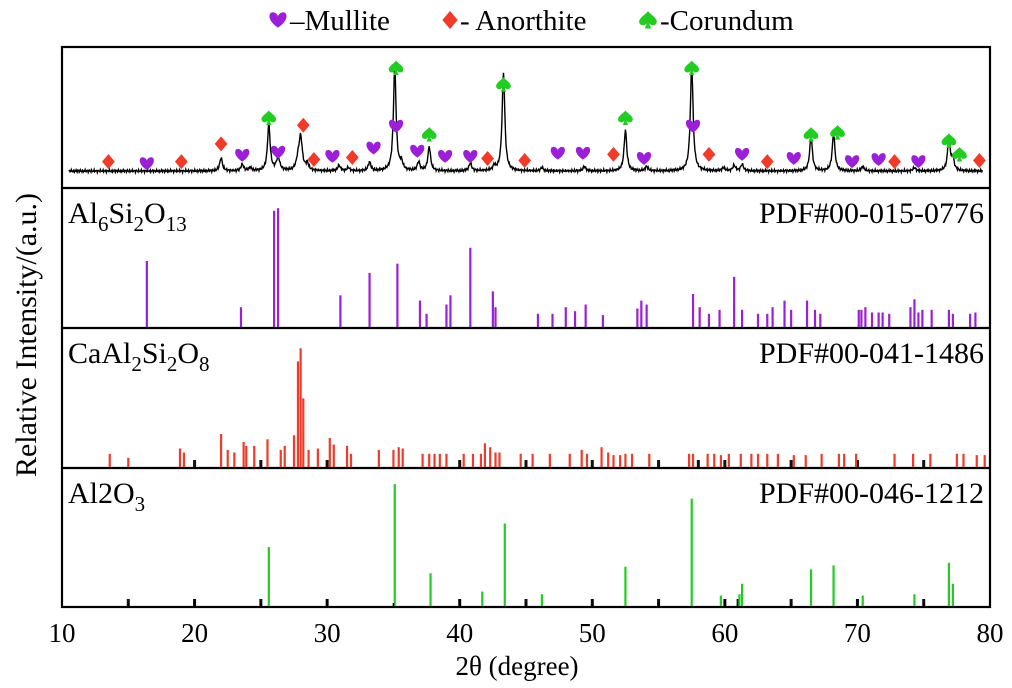  What do you see at coordinates (278, 20) in the screenshot?
I see `heart-icon` at bounding box center [278, 20].